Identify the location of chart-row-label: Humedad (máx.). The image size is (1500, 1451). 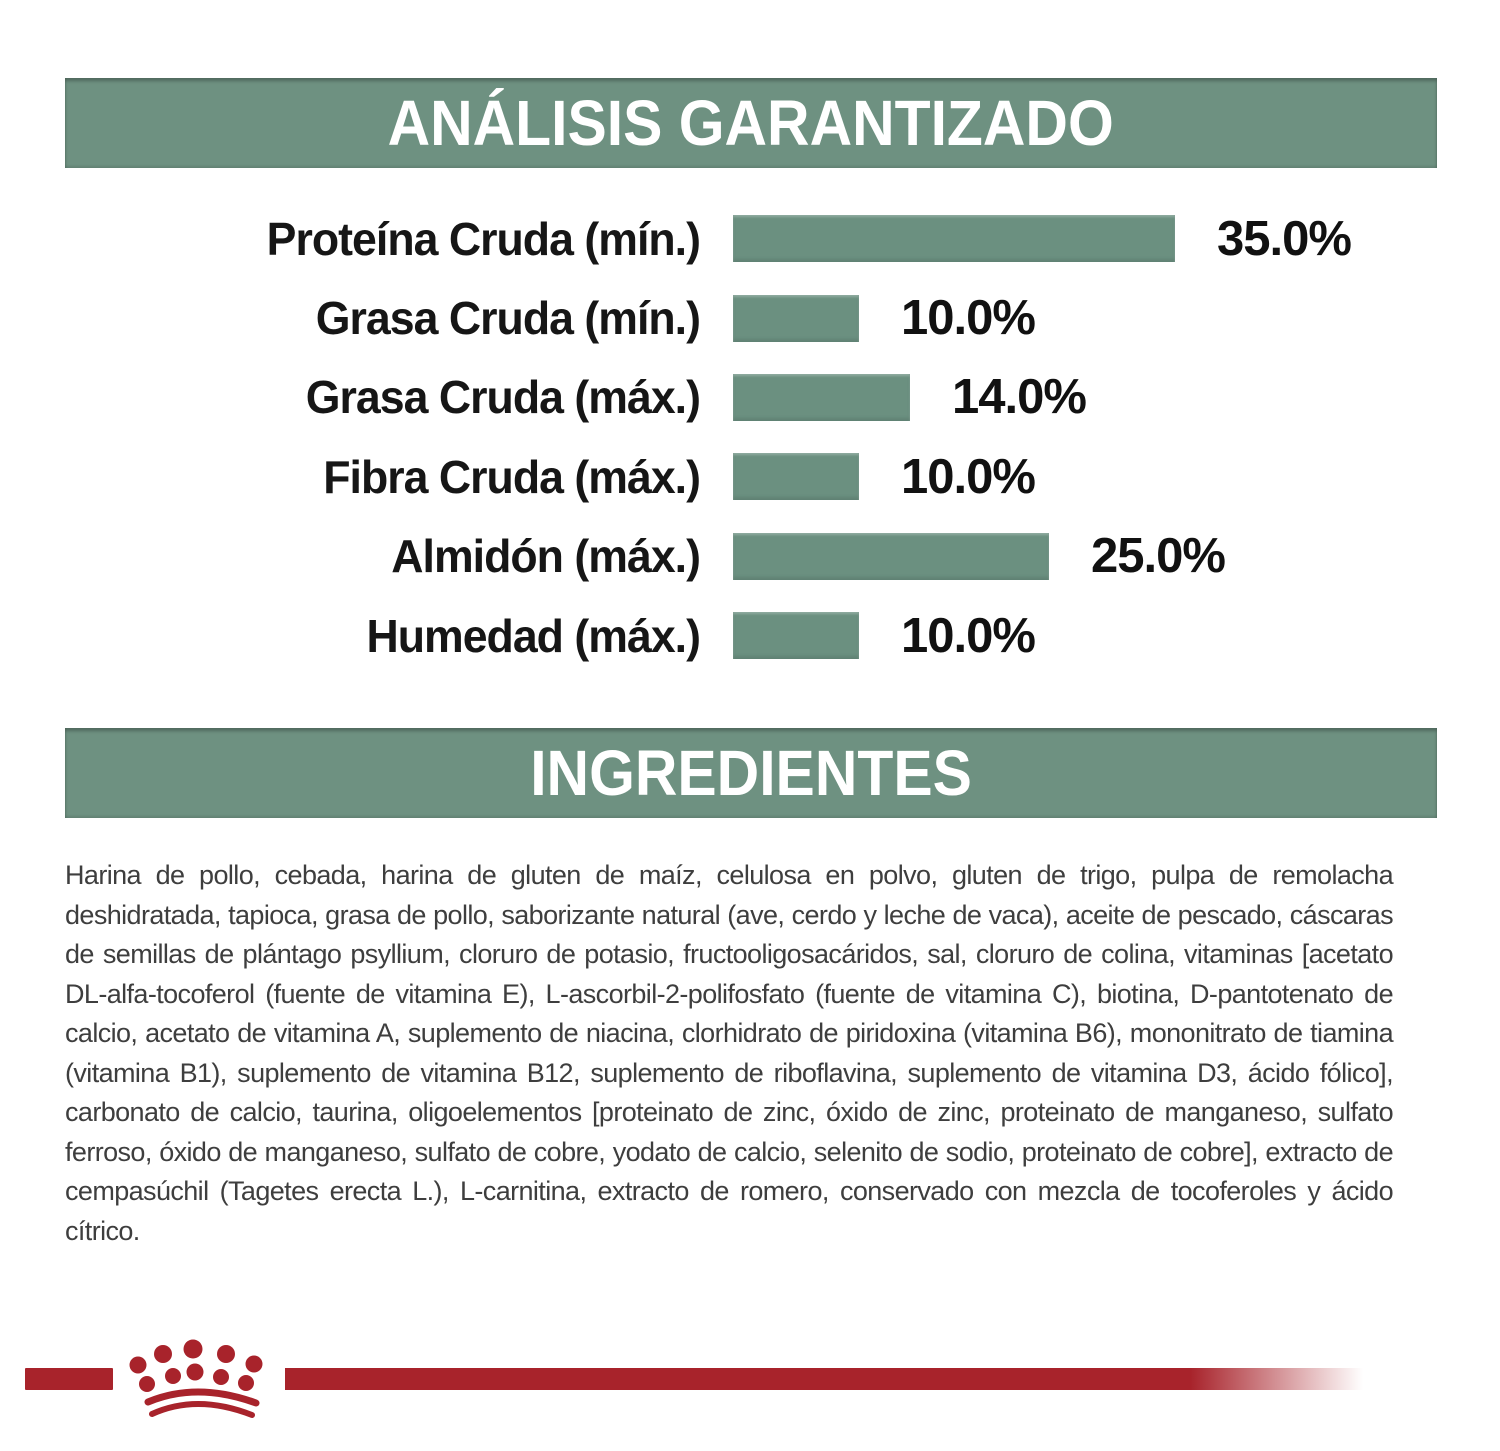
(533, 635).